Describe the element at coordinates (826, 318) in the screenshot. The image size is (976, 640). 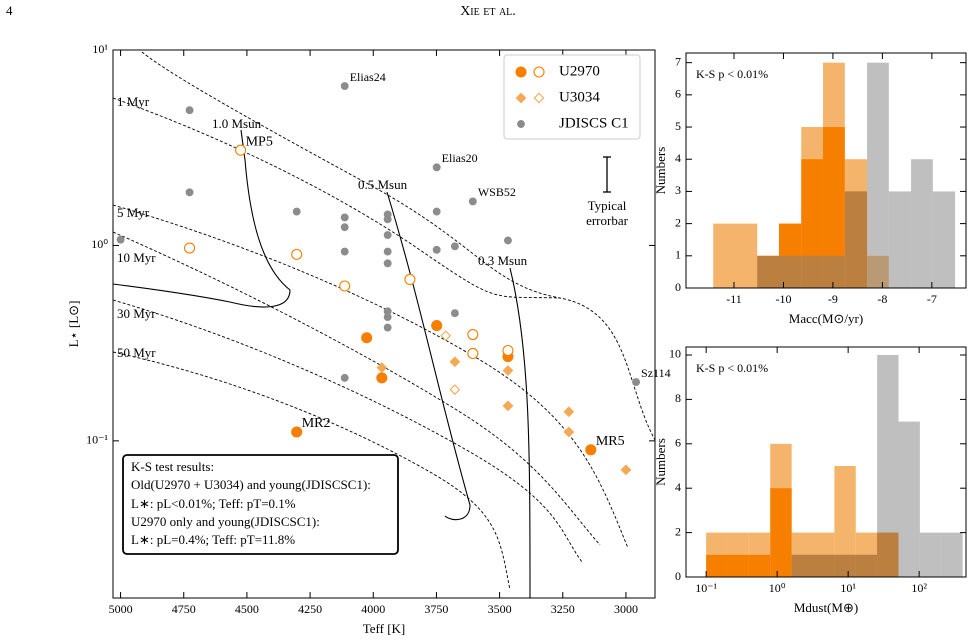
I see `x-axis-label: Macc(M⊙/yr)` at that location.